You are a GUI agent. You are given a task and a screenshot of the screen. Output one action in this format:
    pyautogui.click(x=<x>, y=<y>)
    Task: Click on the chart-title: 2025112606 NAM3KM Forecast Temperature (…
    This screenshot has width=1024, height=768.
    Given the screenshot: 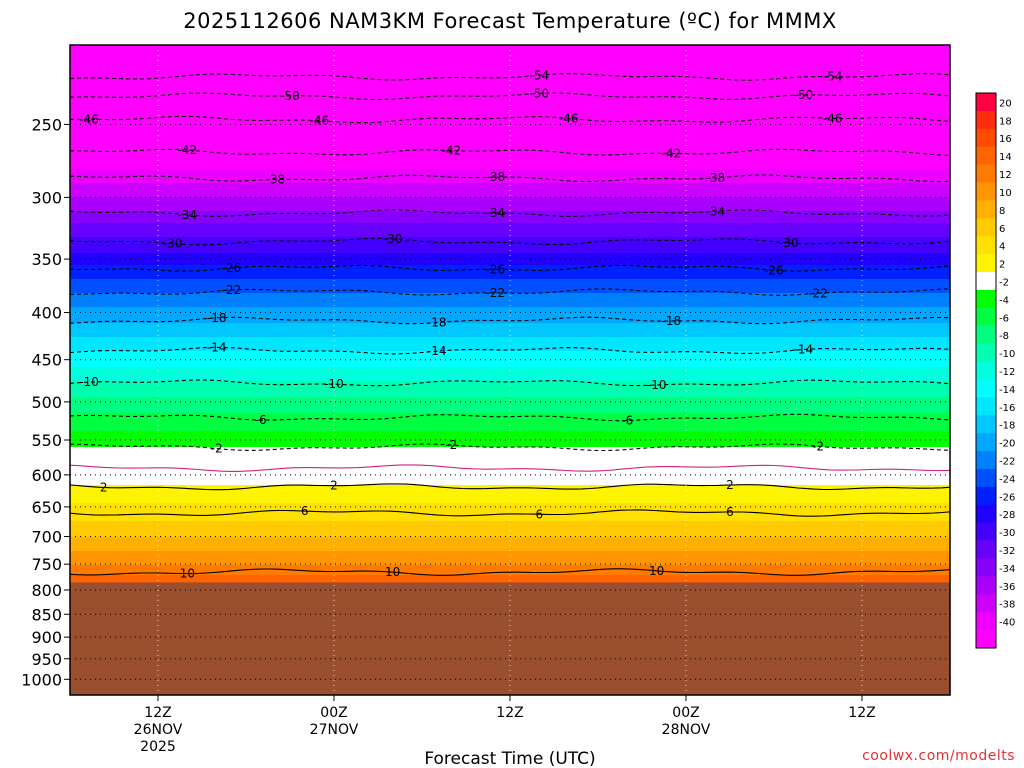 What is the action you would take?
    pyautogui.click(x=510, y=21)
    